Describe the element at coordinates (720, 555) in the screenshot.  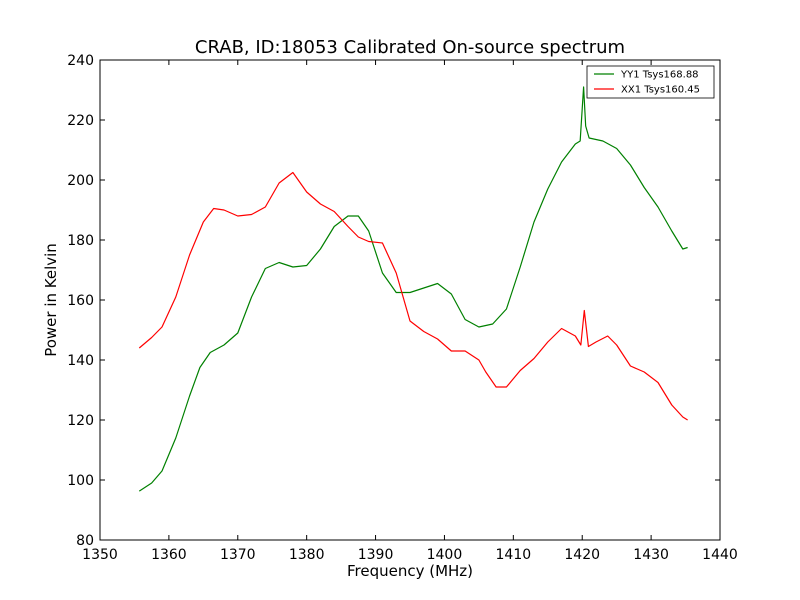
I see `x-tick-label-9: 1440` at that location.